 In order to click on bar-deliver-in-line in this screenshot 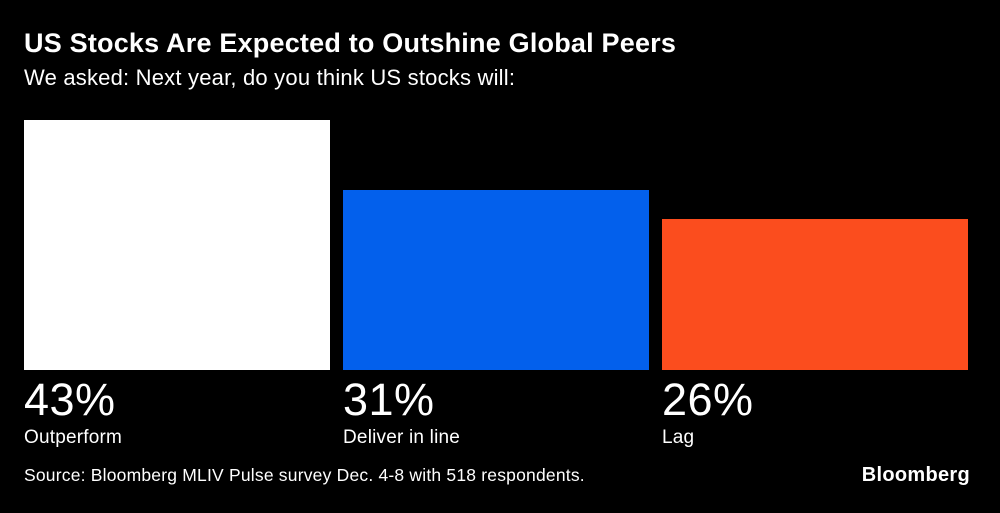, I will do `click(496, 279)`.